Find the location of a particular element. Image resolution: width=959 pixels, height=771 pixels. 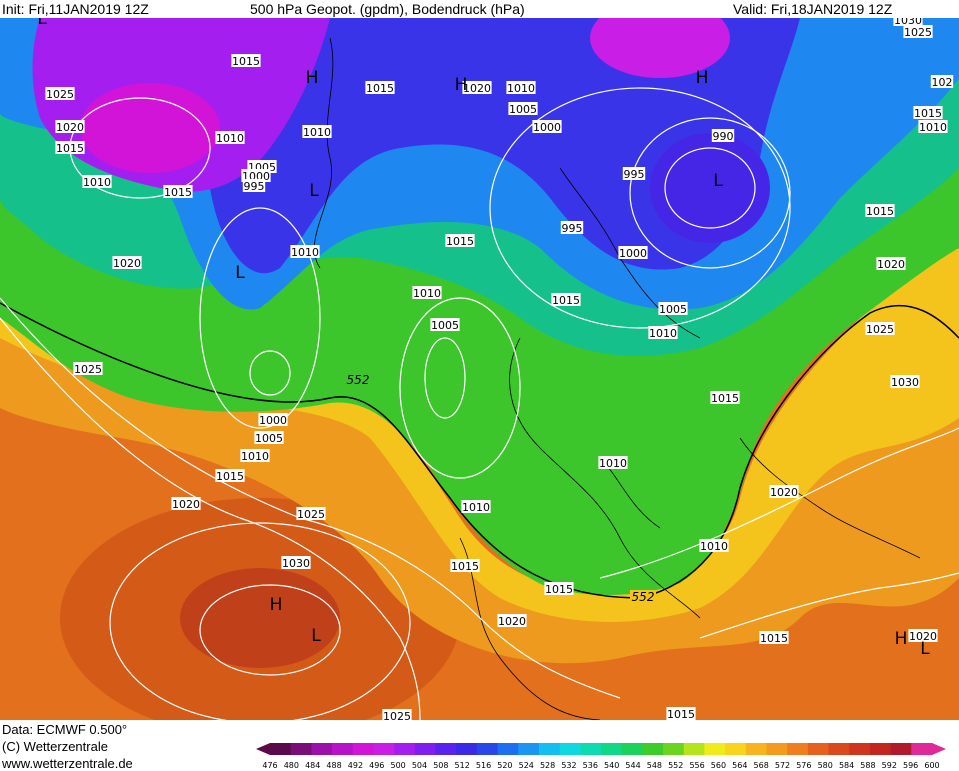

isobar-label: 990 is located at coordinates (723, 136).